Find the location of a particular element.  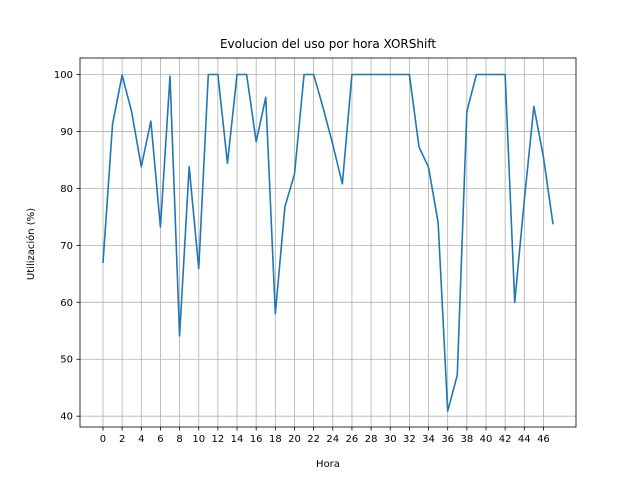

x-tick-label: 42 is located at coordinates (505, 439).